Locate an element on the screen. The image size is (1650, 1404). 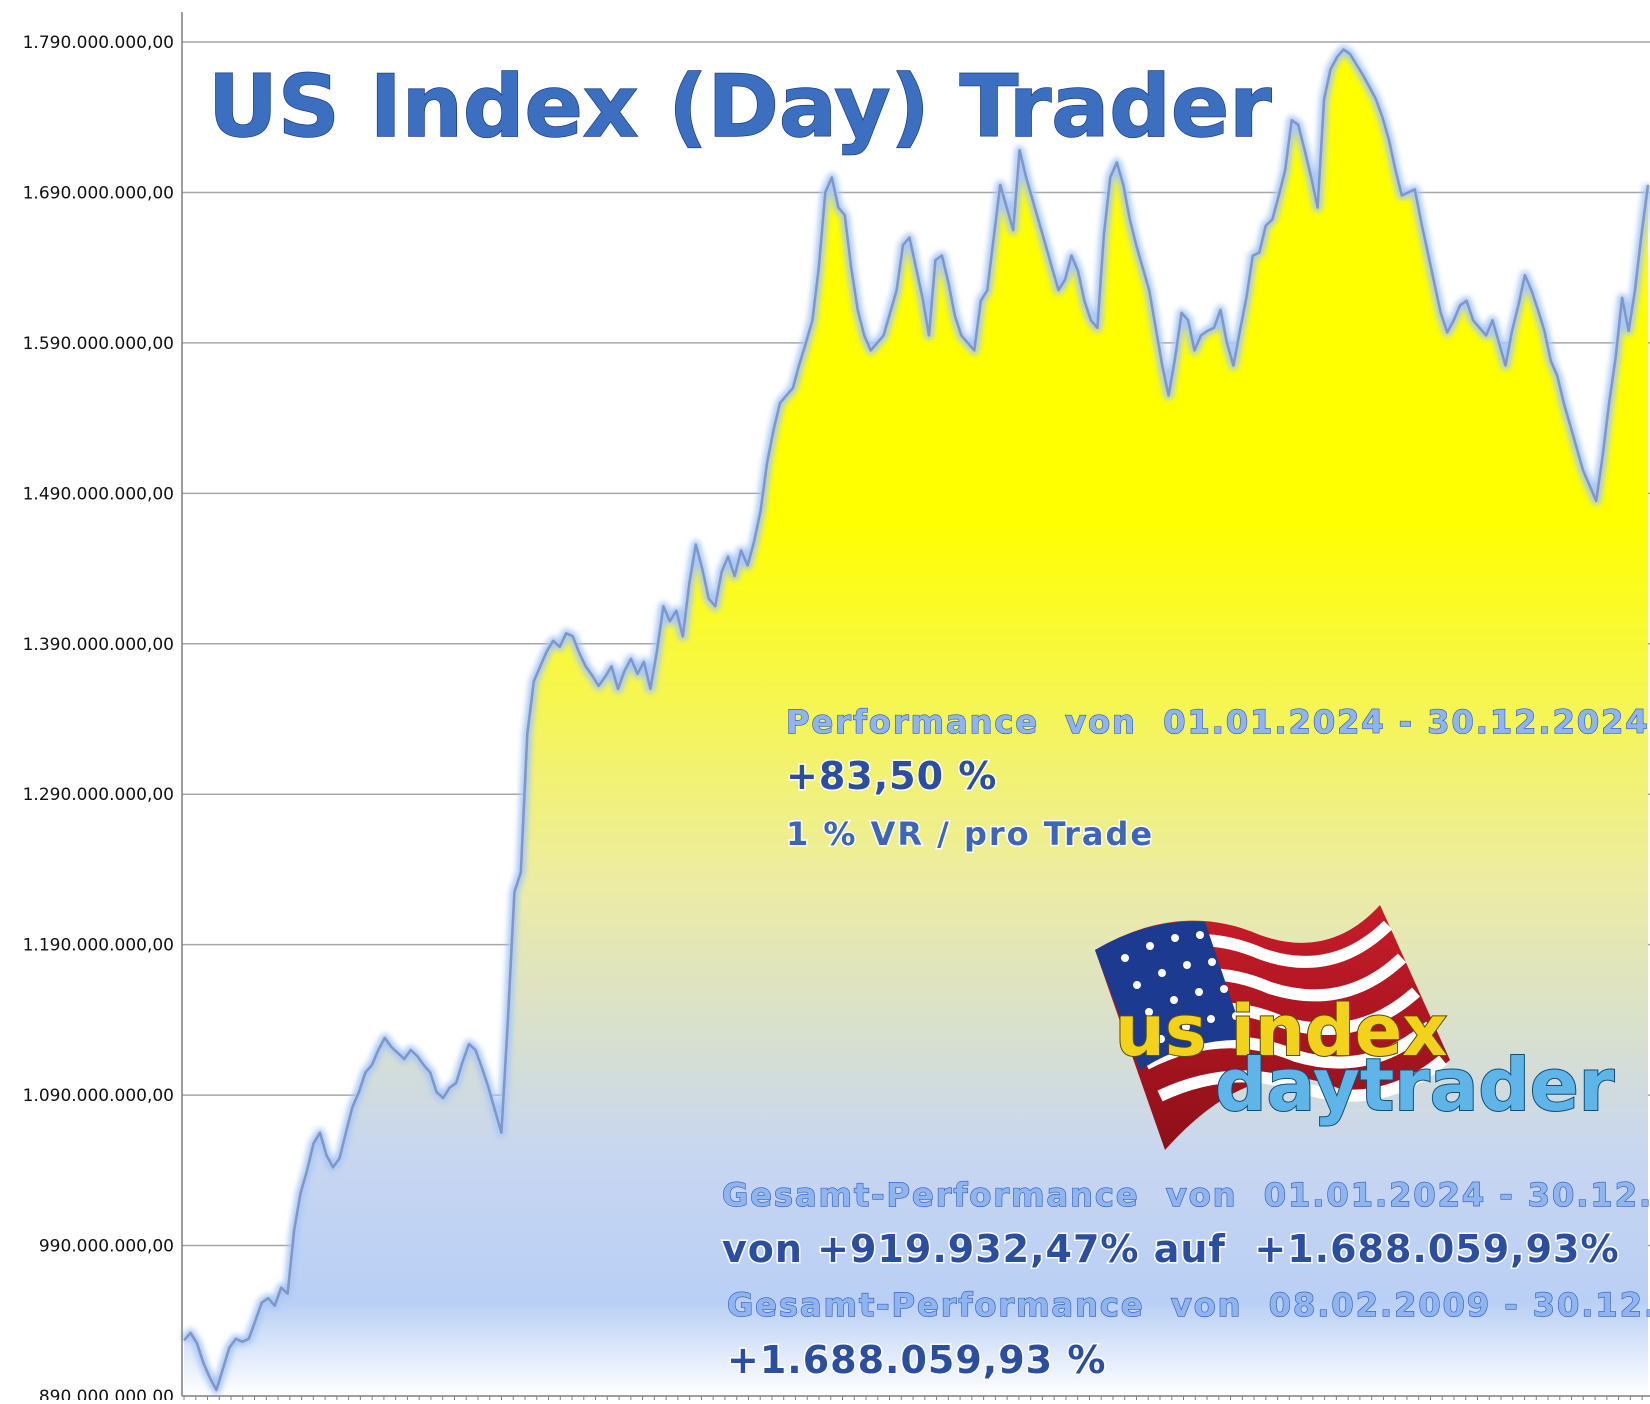
y-tick-label: 1.690.000.000,00 is located at coordinates (98, 193).